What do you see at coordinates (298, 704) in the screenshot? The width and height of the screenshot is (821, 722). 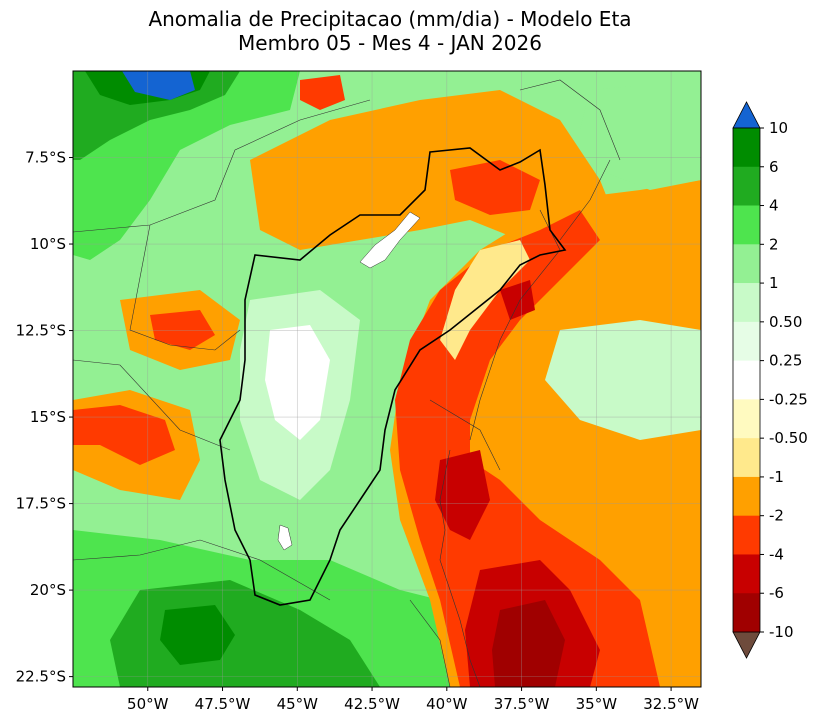 I see `lon-tick-label: 45°W` at bounding box center [298, 704].